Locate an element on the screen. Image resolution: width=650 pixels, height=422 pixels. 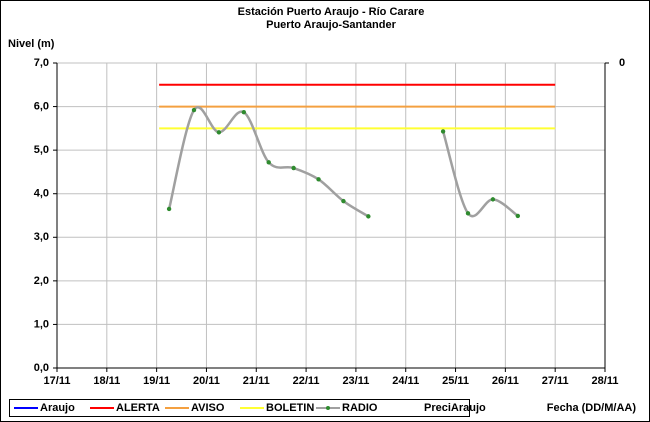
chart-subtitle: Puerto Araujo-Santander is located at coordinates (331, 25).